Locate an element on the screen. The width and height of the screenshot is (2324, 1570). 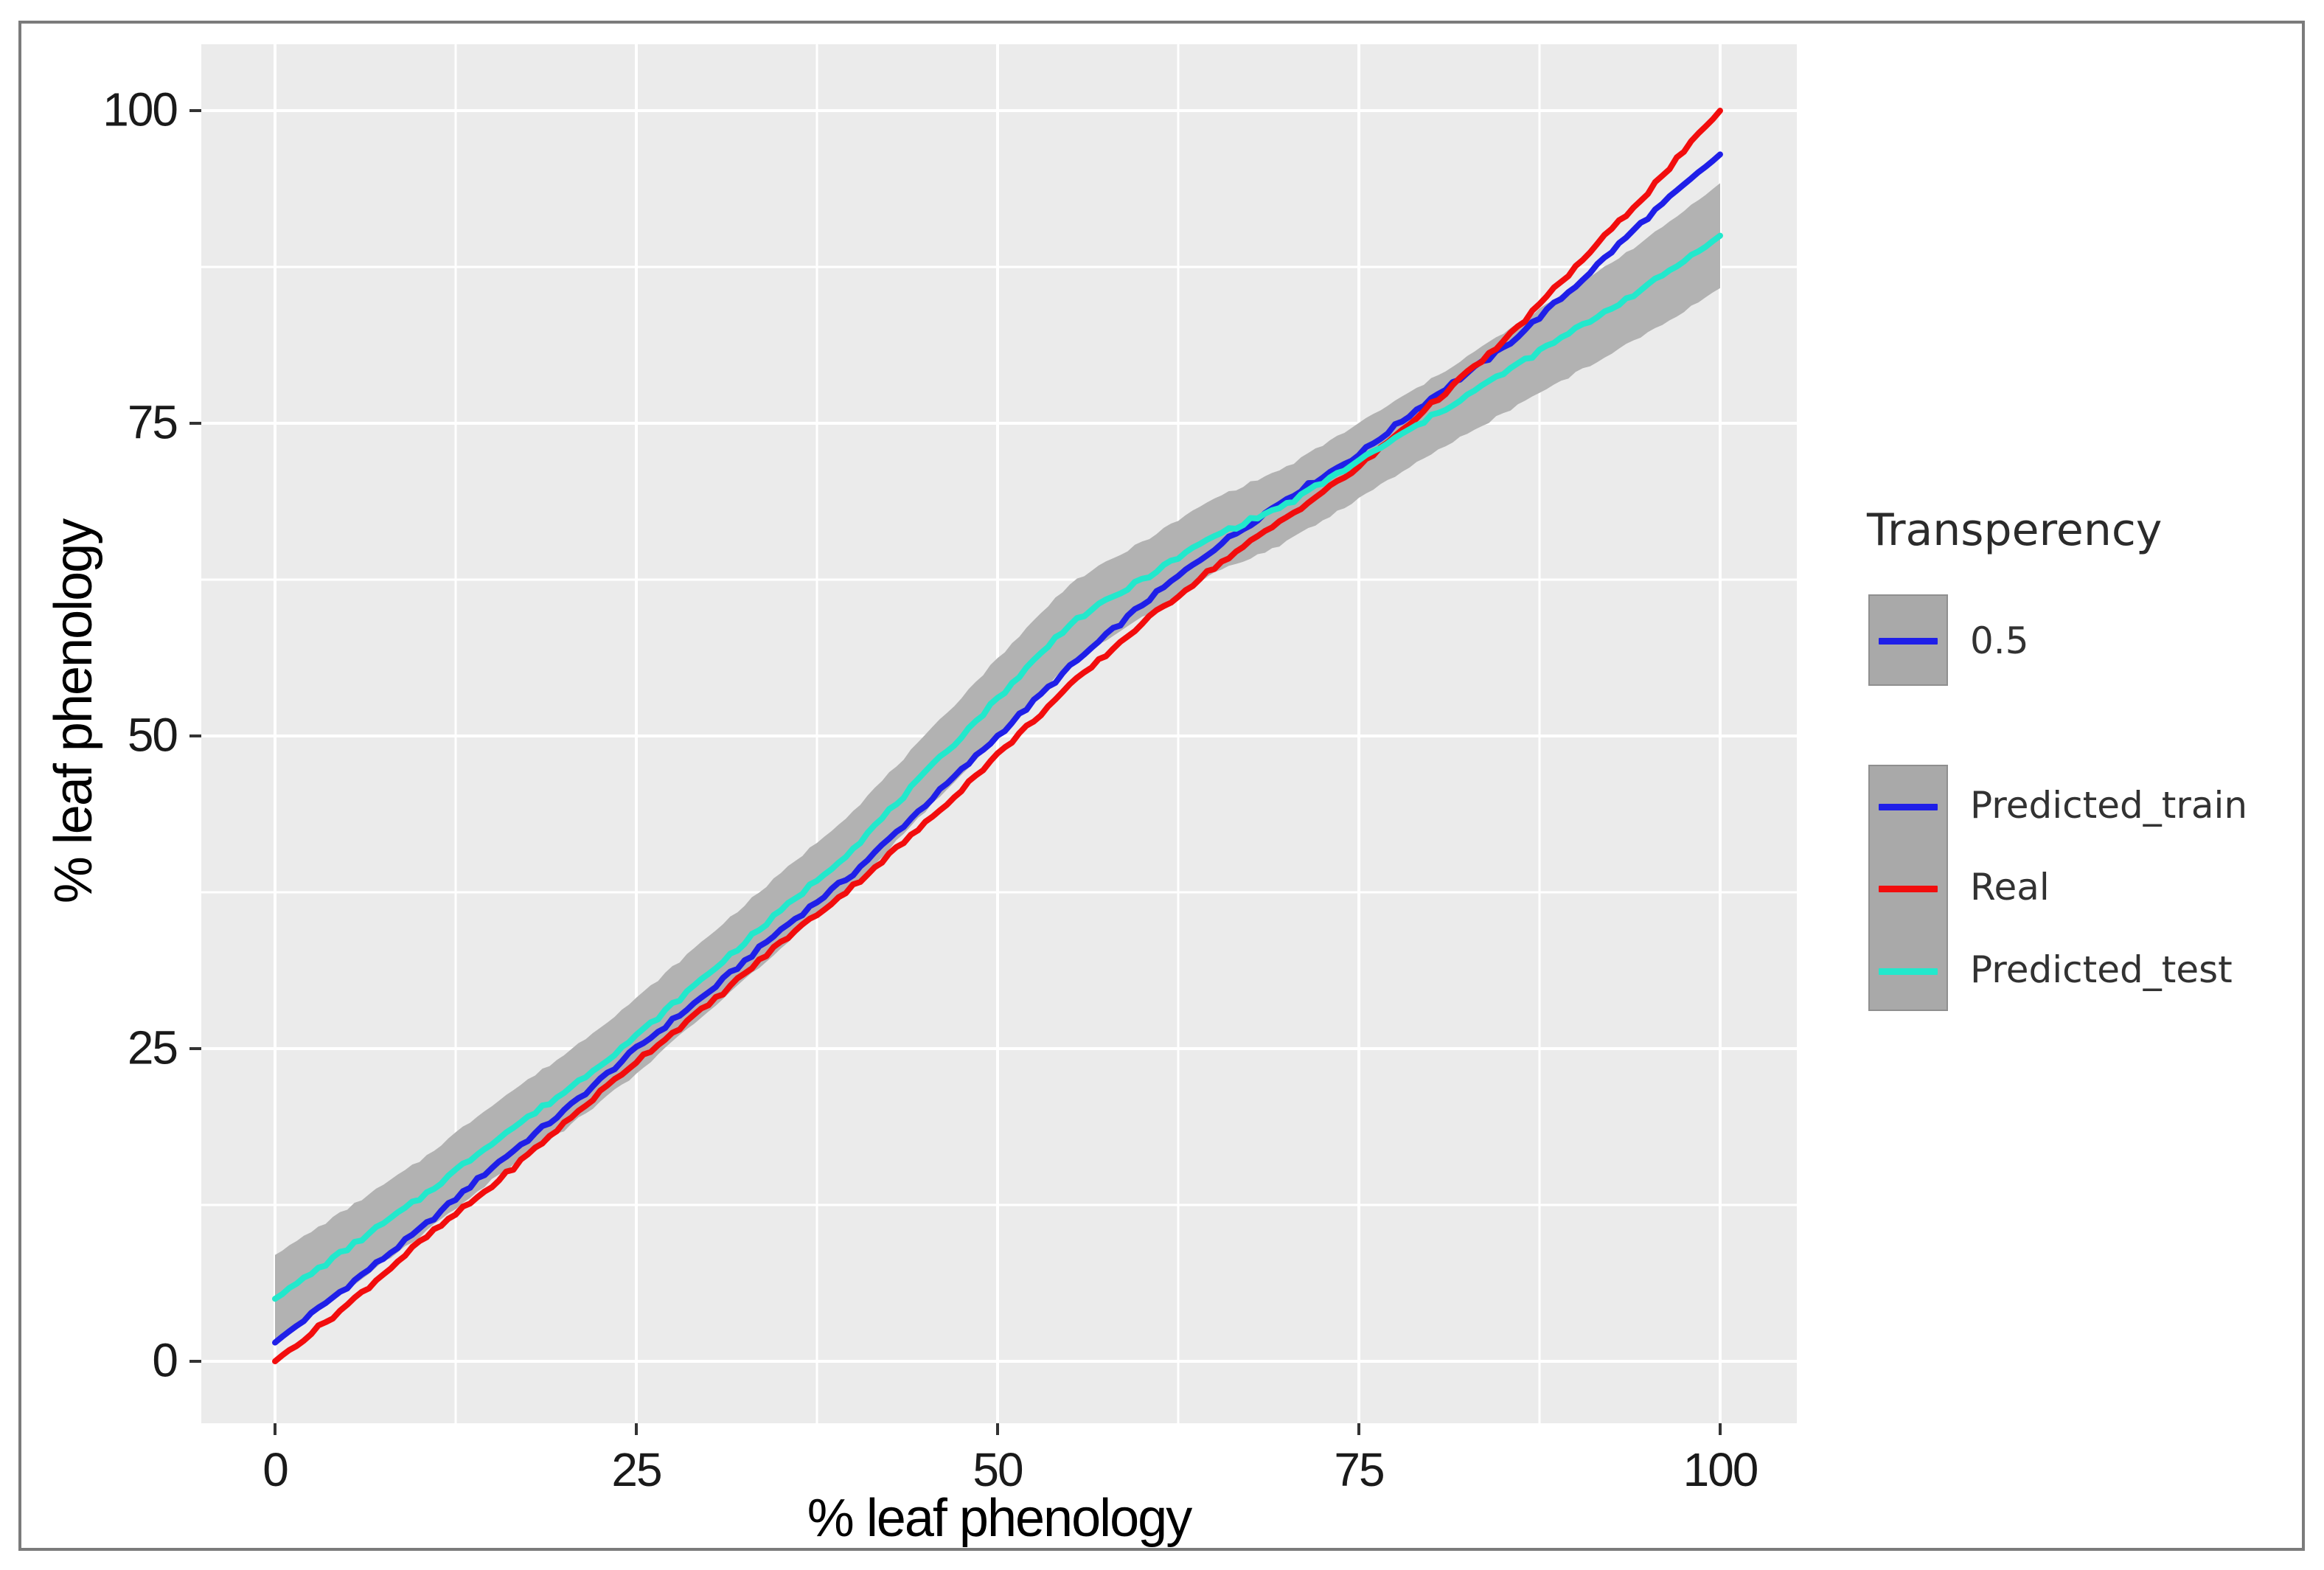
legend-alpha-key is located at coordinates (1908, 640).